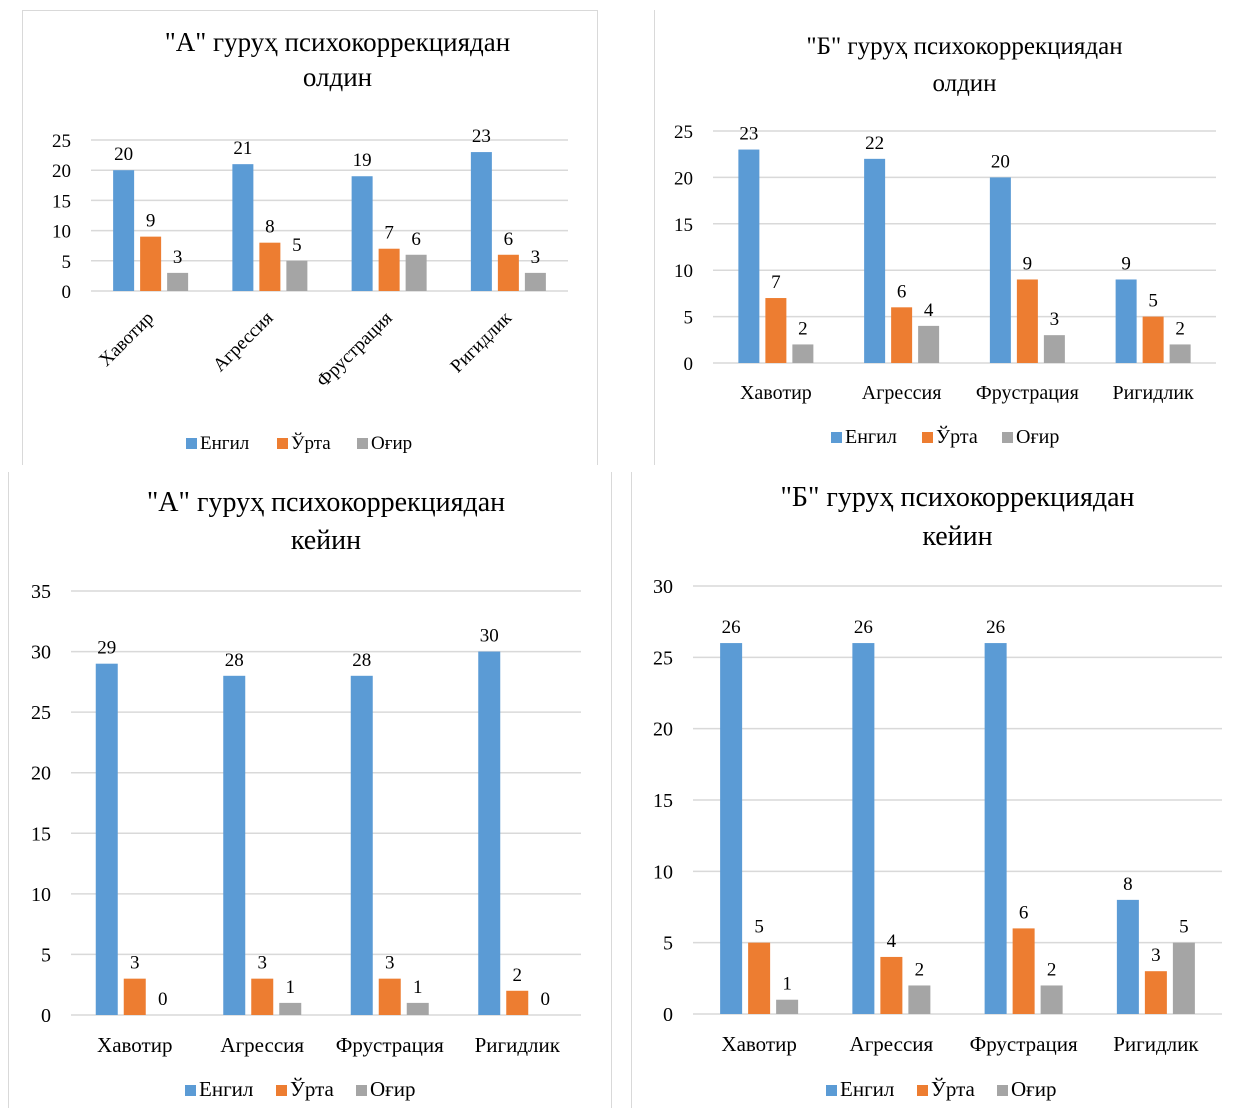 The width and height of the screenshot is (1234, 1108). What do you see at coordinates (611, 790) in the screenshot?
I see `panel-border-divider-bottom` at bounding box center [611, 790].